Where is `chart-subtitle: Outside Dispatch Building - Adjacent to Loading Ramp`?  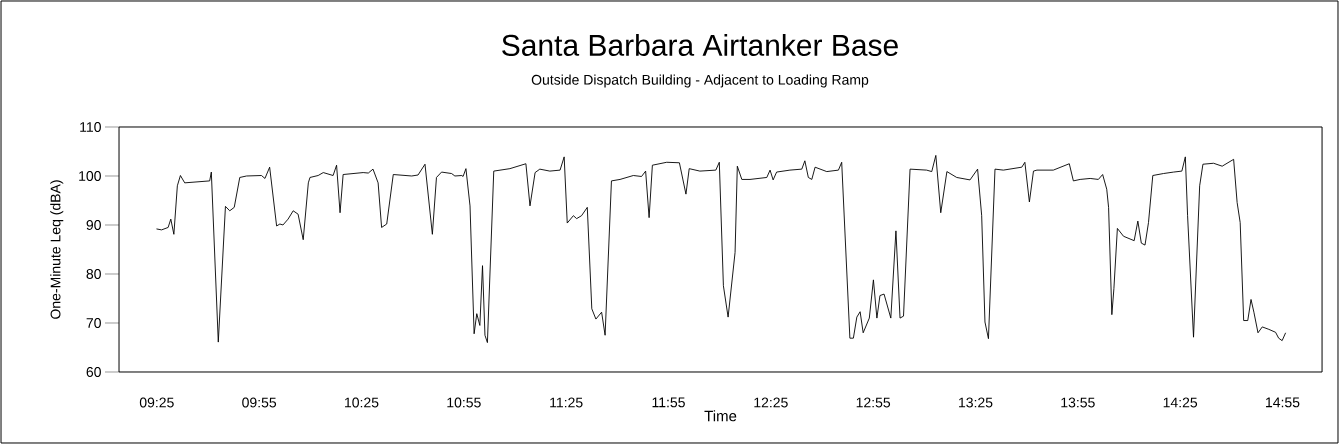 chart-subtitle: Outside Dispatch Building - Adjacent to Loading Ramp is located at coordinates (700, 81).